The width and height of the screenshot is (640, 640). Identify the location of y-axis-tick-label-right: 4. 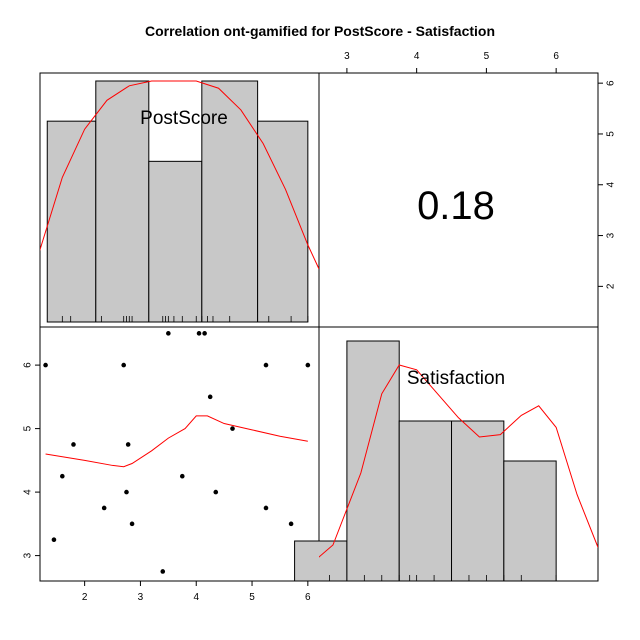
(611, 185).